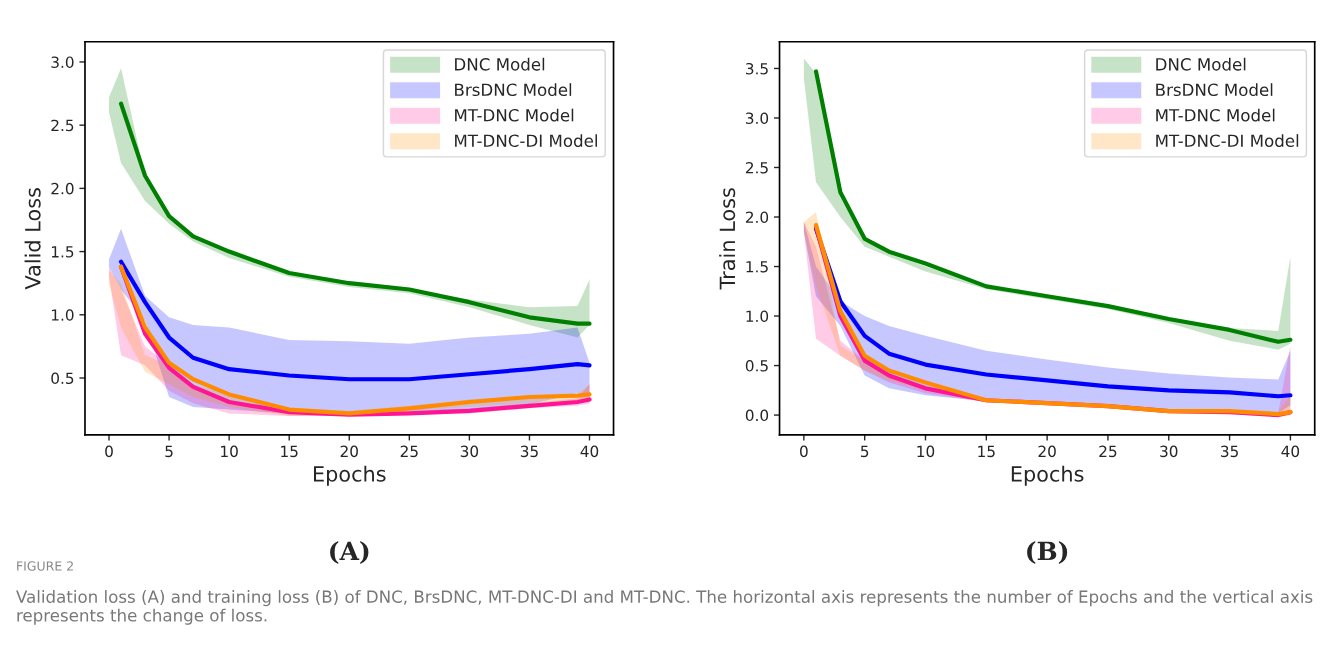 The height and width of the screenshot is (652, 1328). What do you see at coordinates (355, 320) in the screenshot?
I see `line-series` at bounding box center [355, 320].